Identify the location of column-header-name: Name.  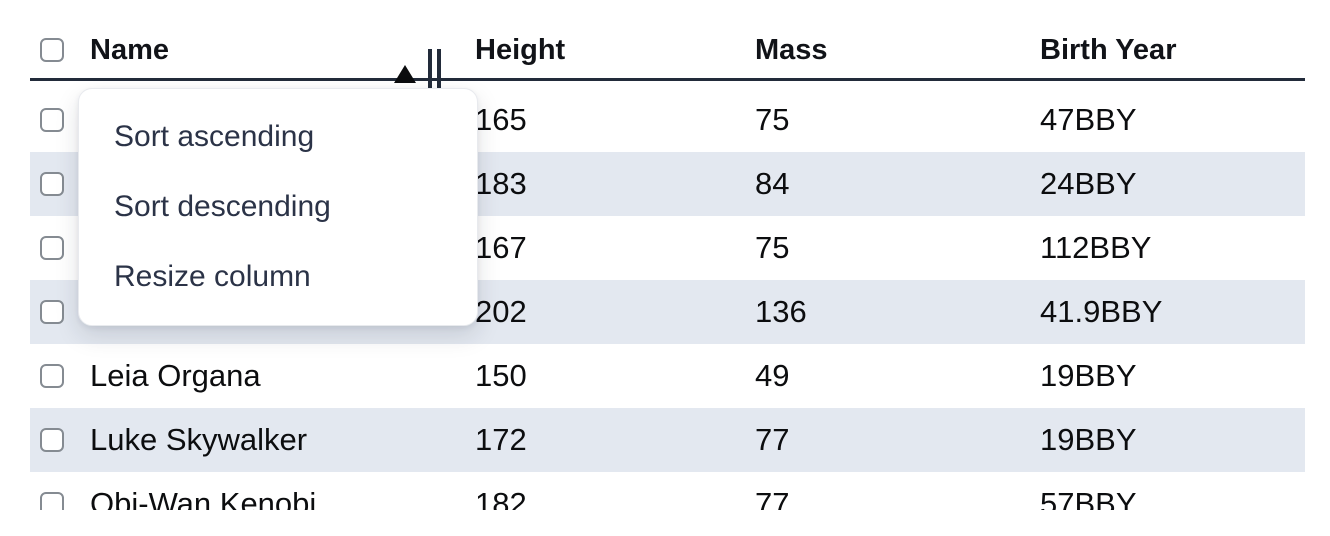
(270, 59).